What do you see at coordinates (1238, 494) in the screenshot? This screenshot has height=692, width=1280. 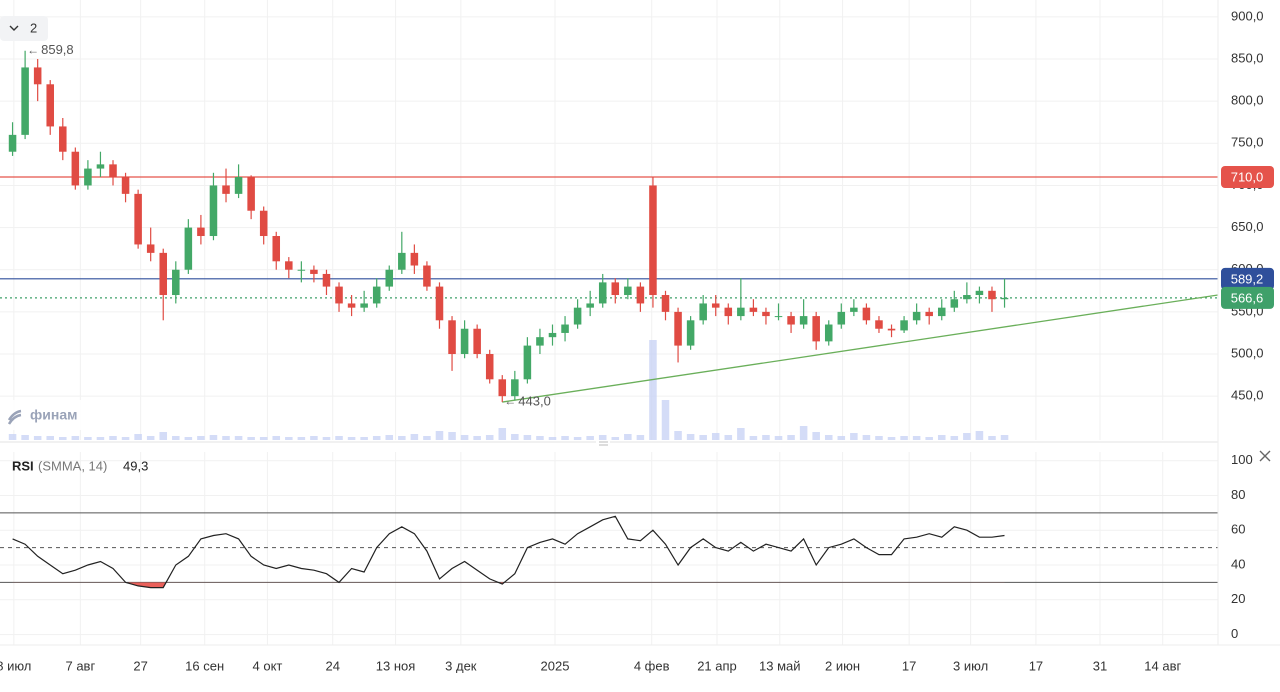 I see `rsi-tick-label: 80` at bounding box center [1238, 494].